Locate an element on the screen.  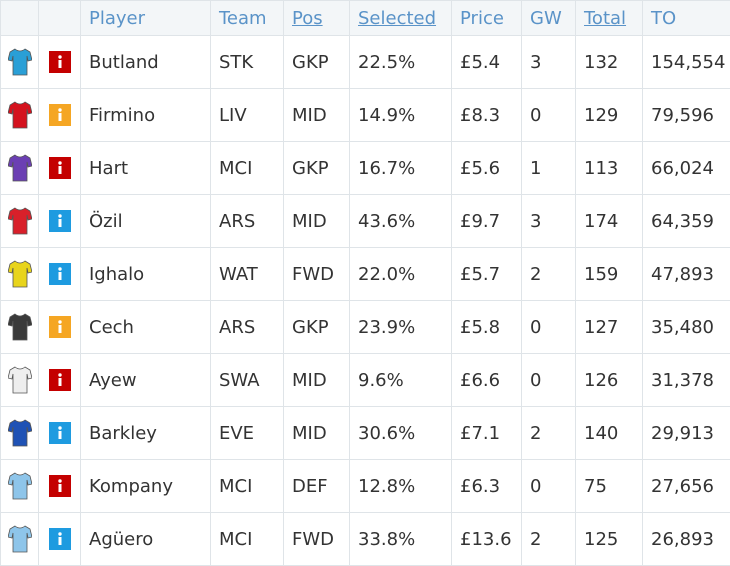
cell: 140 is located at coordinates (609, 433).